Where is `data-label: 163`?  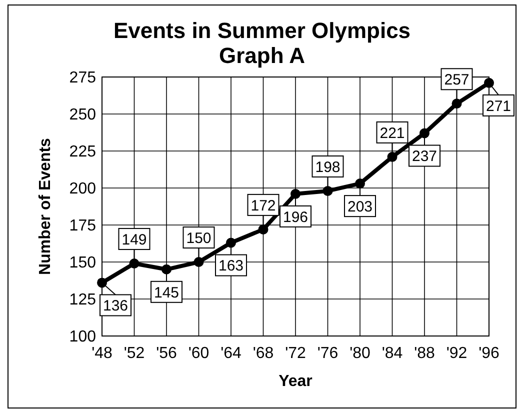 data-label: 163 is located at coordinates (231, 266).